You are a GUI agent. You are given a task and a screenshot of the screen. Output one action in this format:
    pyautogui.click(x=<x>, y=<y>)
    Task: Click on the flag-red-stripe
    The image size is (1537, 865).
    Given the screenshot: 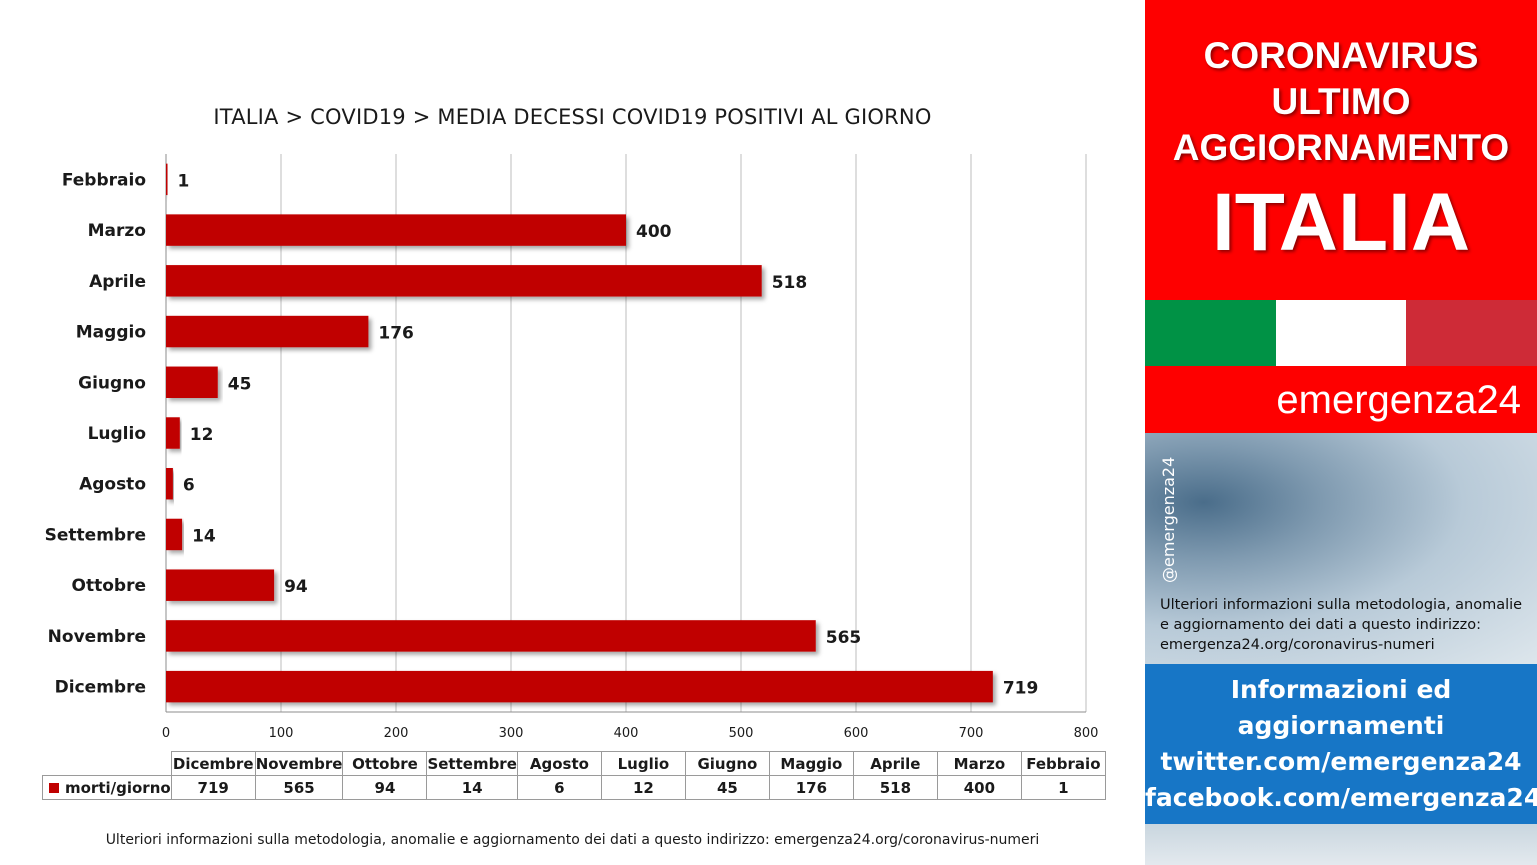 What is the action you would take?
    pyautogui.click(x=1471, y=333)
    